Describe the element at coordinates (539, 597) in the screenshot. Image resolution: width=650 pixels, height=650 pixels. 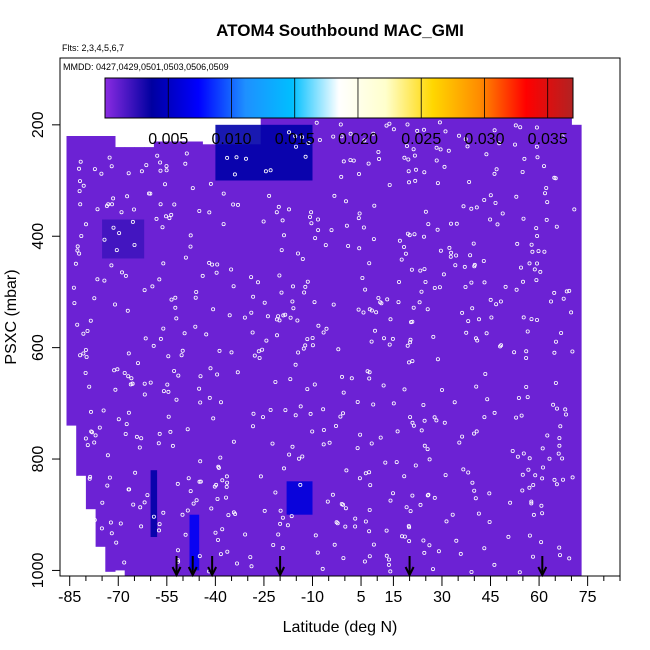
I see `x-tick-label: 60` at that location.